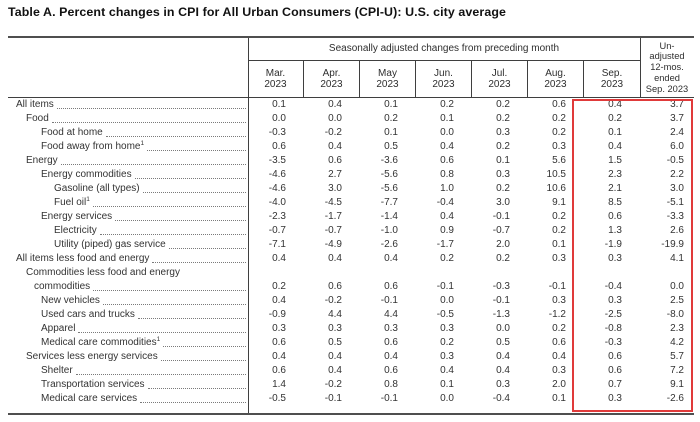 This screenshot has height=422, width=700. Describe the element at coordinates (677, 258) in the screenshot. I see `value-cell-12mo: 4.1` at that location.